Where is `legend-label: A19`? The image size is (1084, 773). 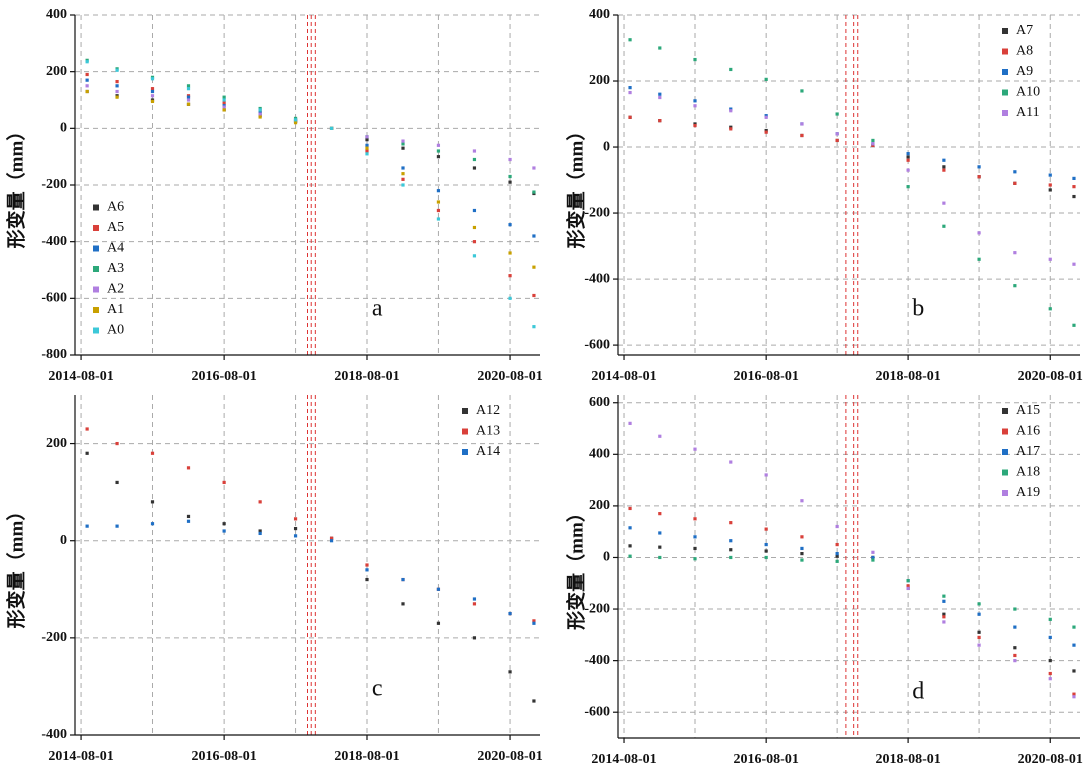 legend-label: A19 is located at coordinates (1028, 492).